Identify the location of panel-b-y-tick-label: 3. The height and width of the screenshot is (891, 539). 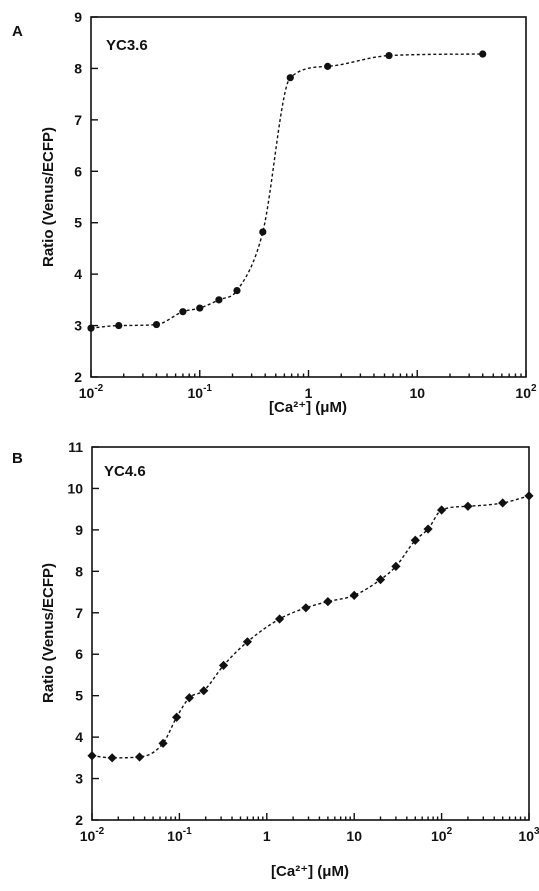
(79, 779).